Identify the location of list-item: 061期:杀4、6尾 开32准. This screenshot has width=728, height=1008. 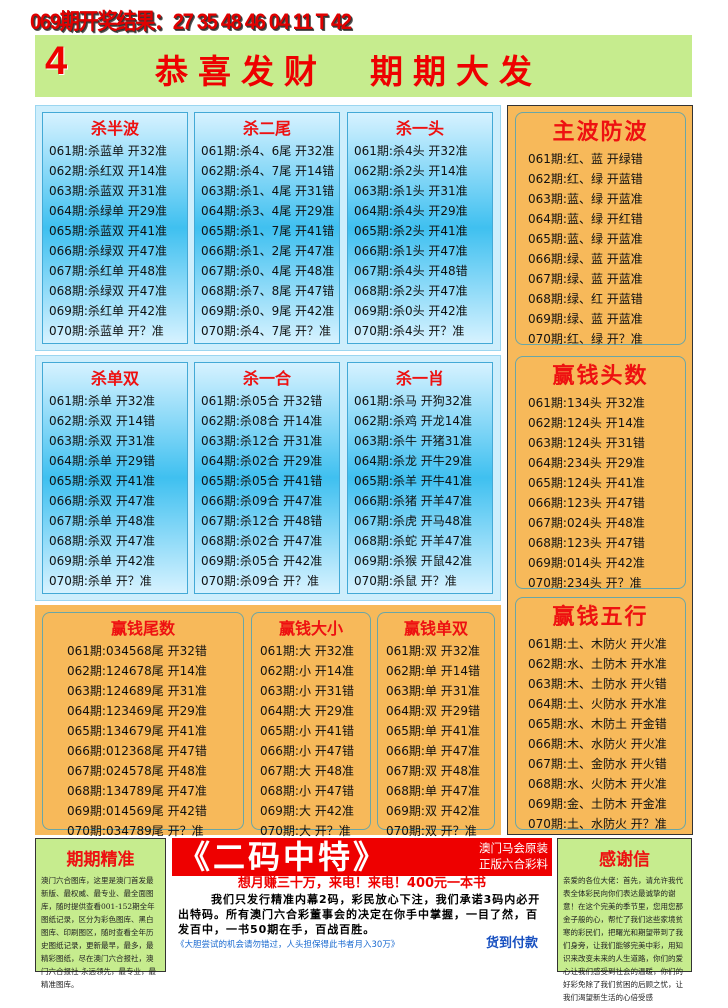
(268, 151).